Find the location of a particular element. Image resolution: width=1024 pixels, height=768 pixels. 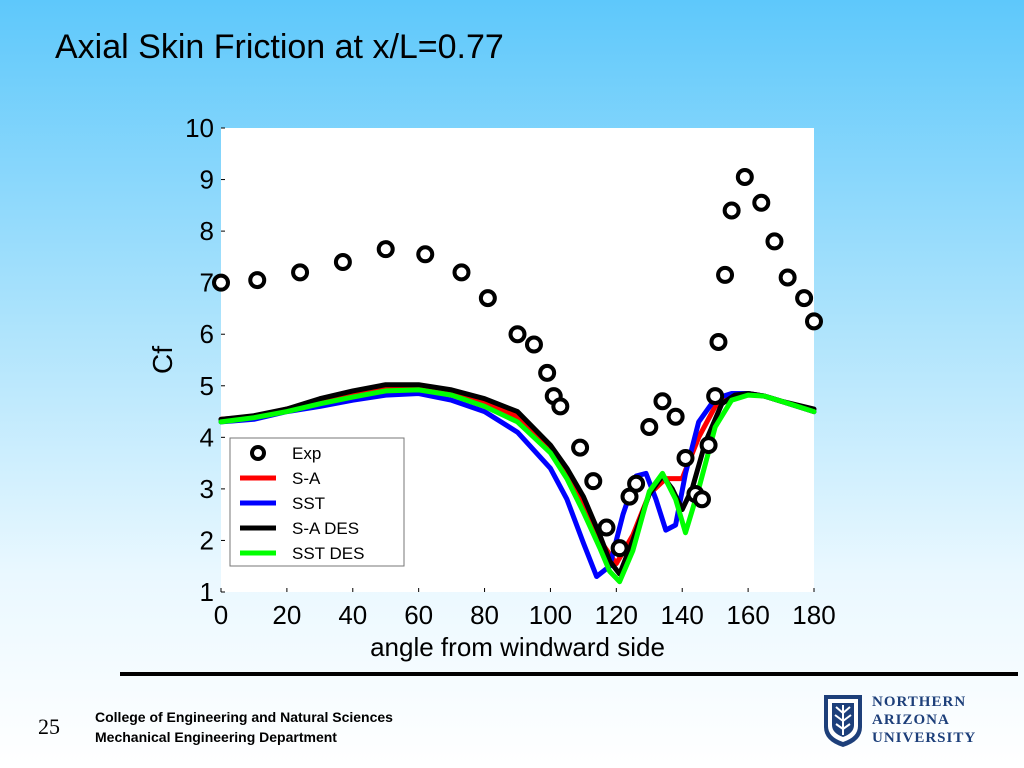

x-tick-label: 60 is located at coordinates (418, 615).